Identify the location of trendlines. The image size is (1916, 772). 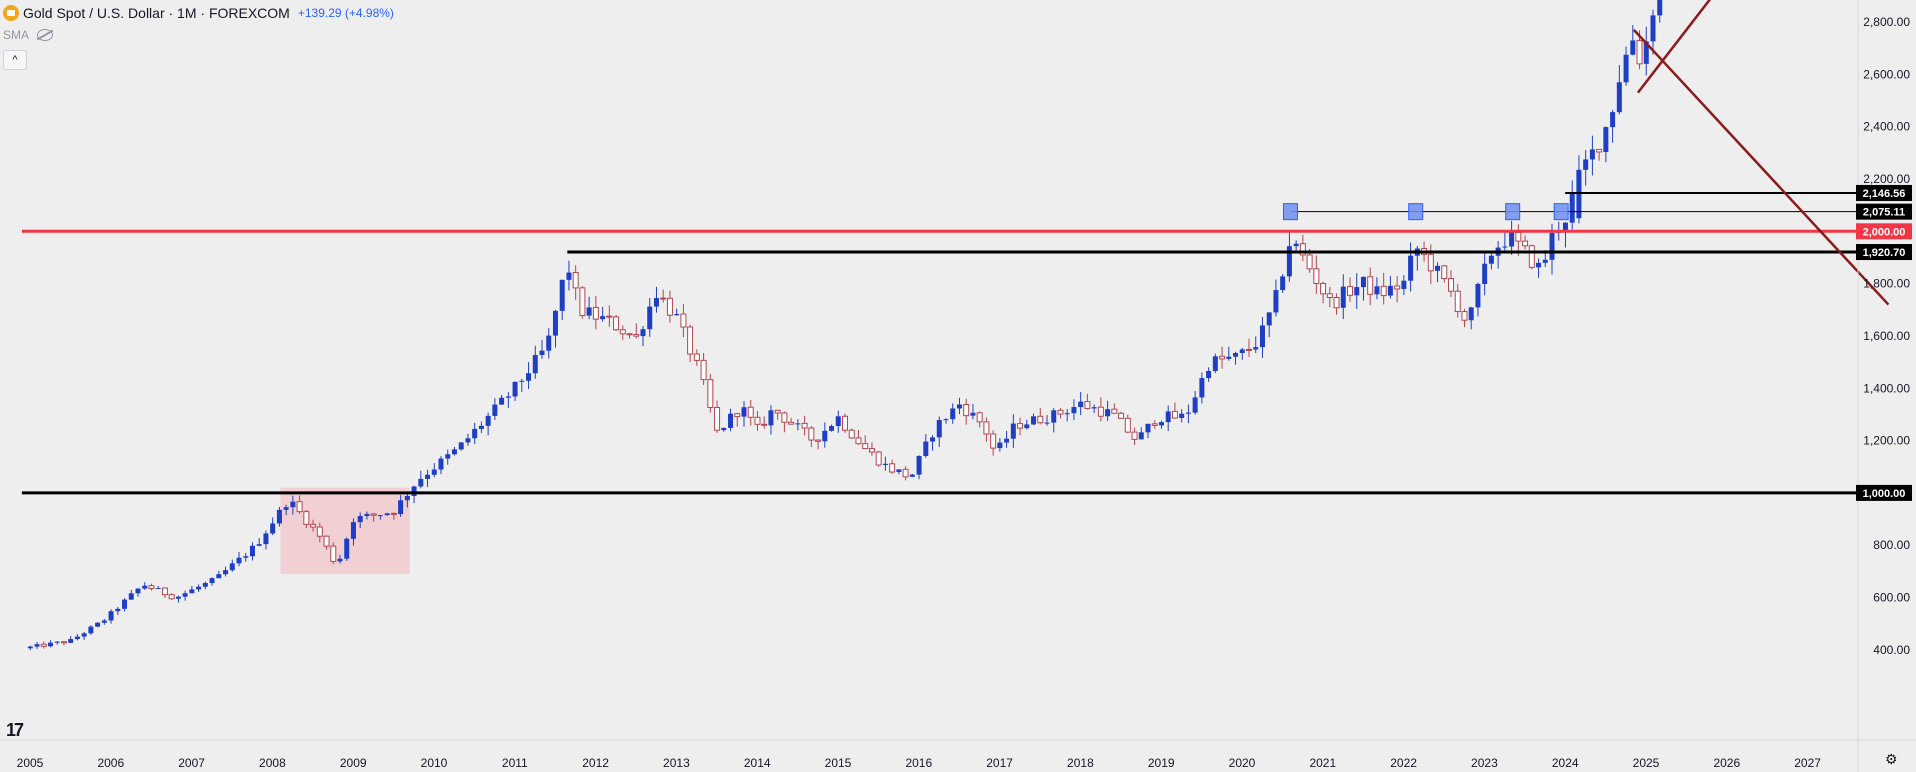
(1761, 153).